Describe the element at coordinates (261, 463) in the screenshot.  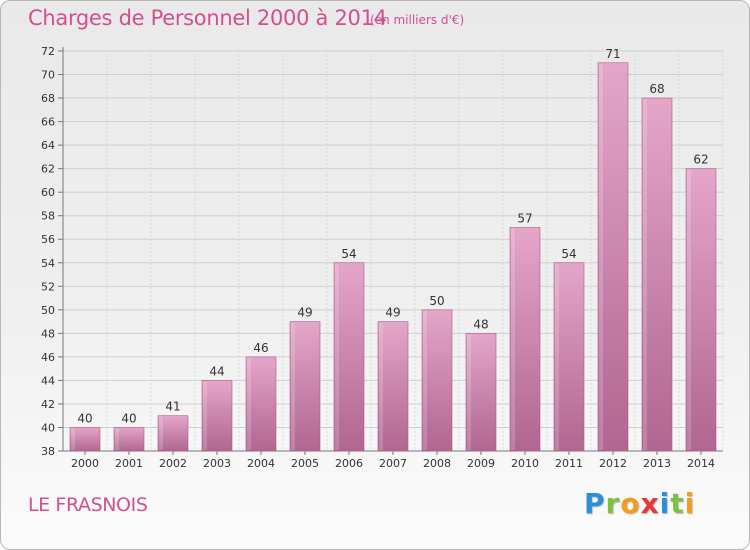
I see `x-tick-label-2004: 2004` at that location.